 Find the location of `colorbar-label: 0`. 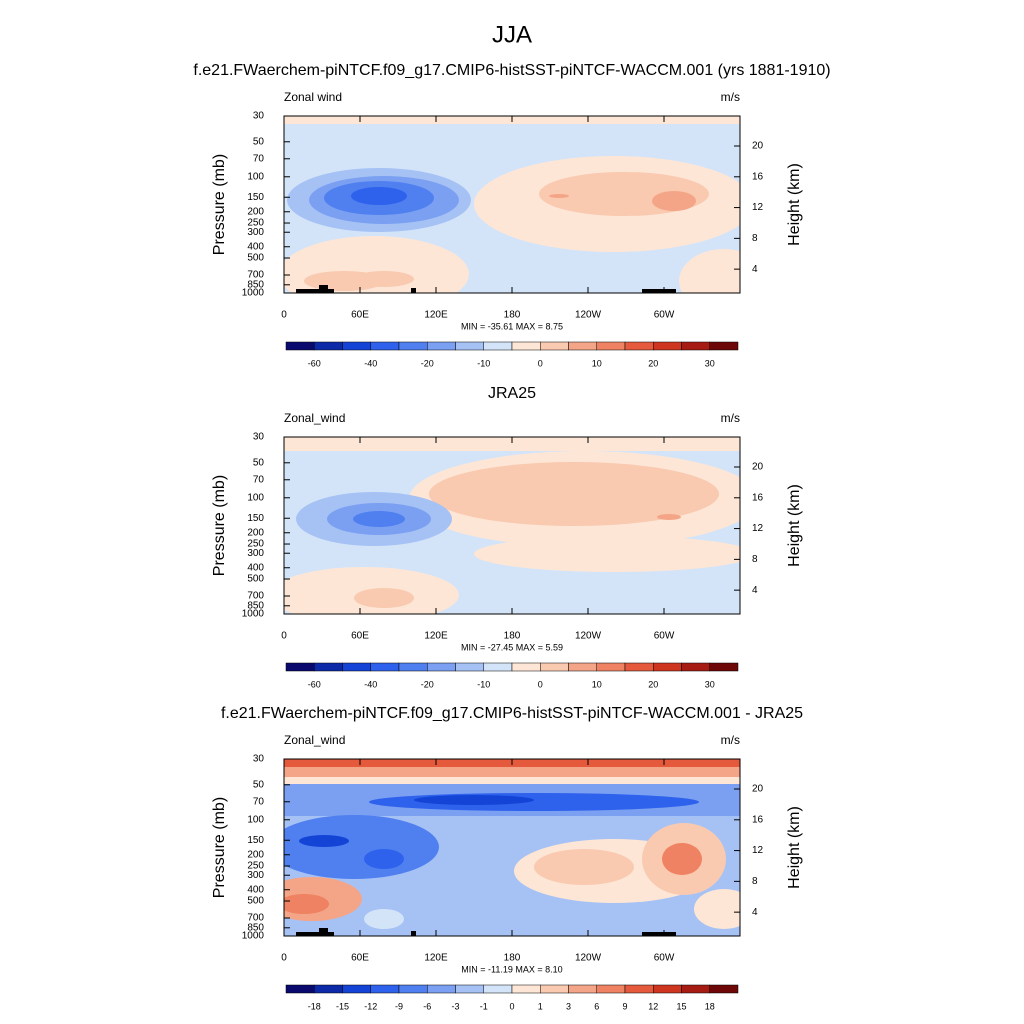

colorbar-label: 0 is located at coordinates (540, 684).